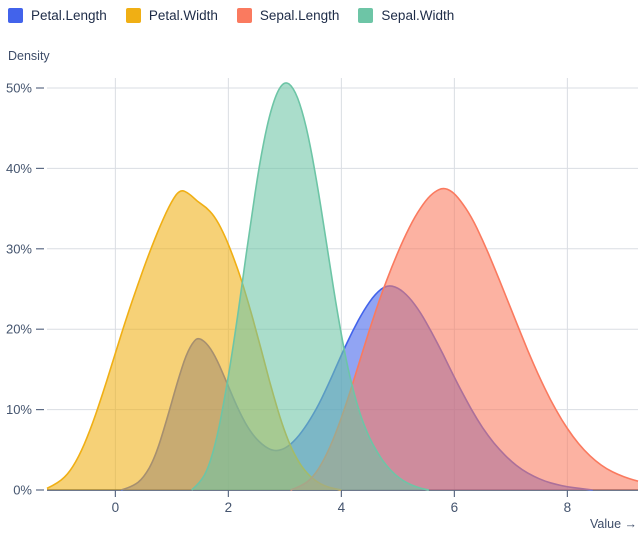  Describe the element at coordinates (229, 507) in the screenshot. I see `x-tick-label: 2` at that location.